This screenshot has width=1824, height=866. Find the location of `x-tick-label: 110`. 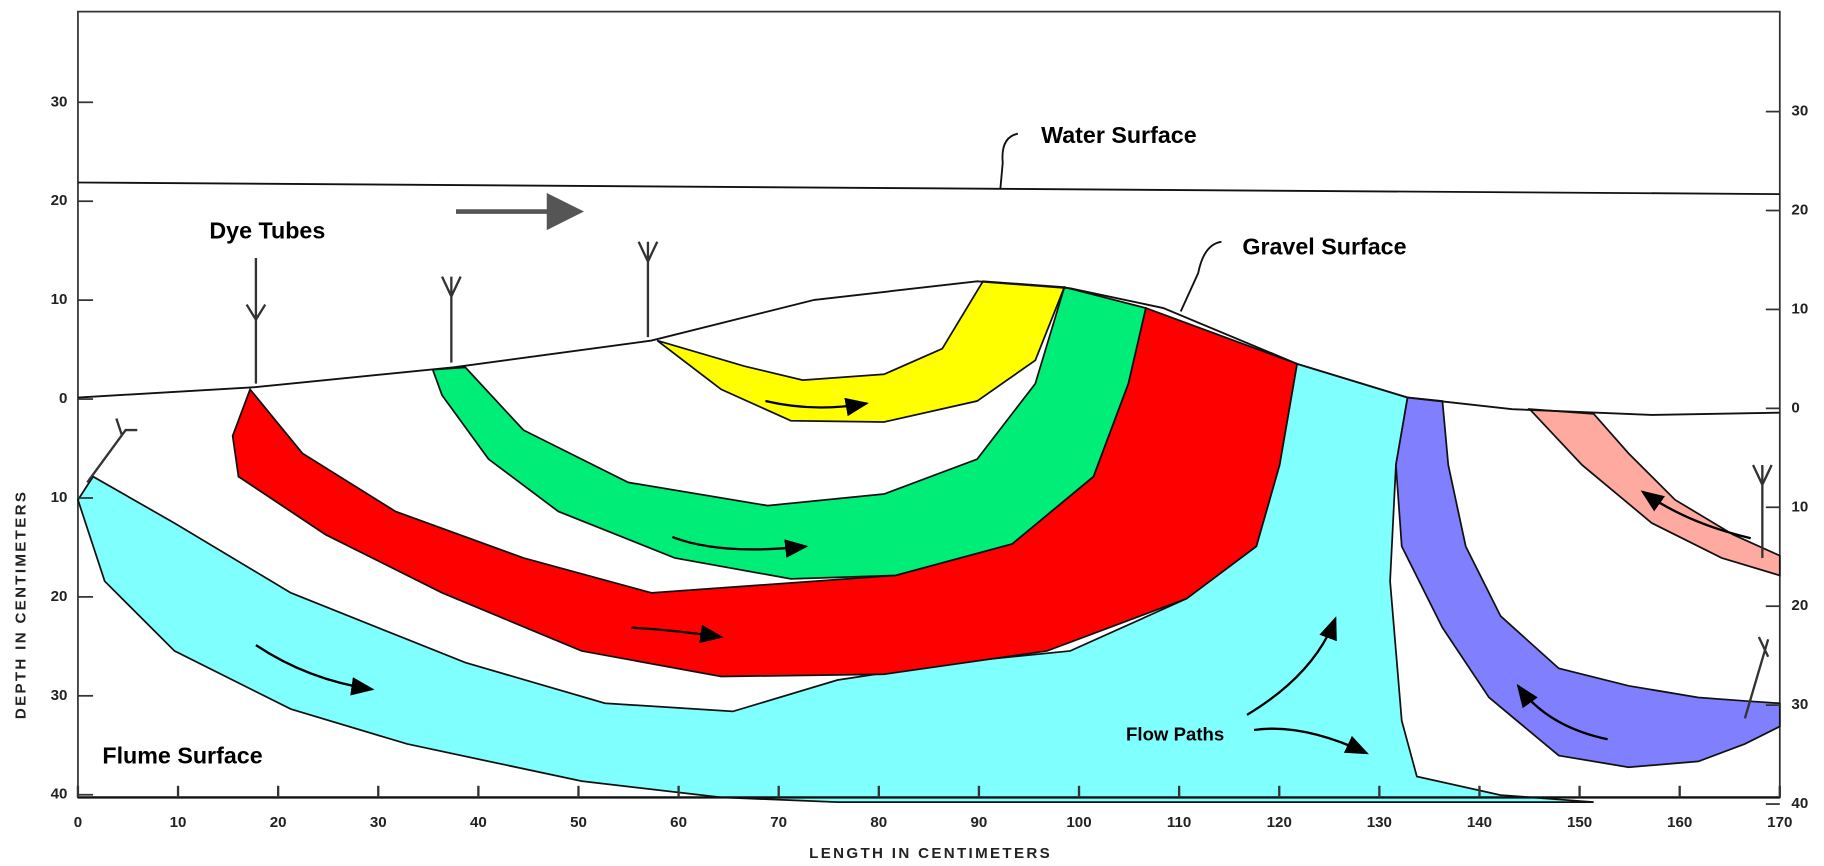

x-tick-label: 110 is located at coordinates (1179, 822).